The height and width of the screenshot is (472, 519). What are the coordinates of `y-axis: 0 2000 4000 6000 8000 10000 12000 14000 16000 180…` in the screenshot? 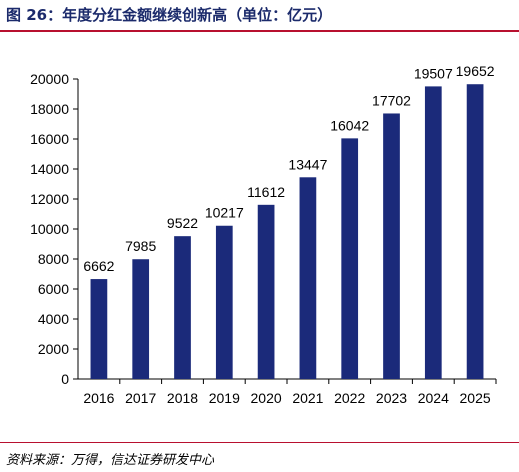 It's located at (54, 229).